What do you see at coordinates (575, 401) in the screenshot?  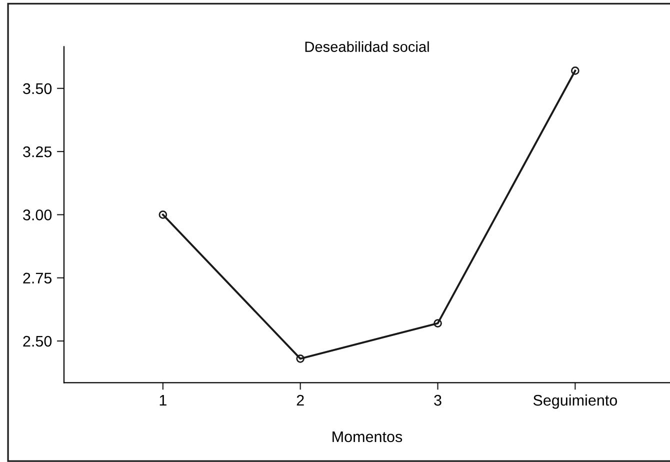 I see `x-tick-label: Seguimiento` at bounding box center [575, 401].